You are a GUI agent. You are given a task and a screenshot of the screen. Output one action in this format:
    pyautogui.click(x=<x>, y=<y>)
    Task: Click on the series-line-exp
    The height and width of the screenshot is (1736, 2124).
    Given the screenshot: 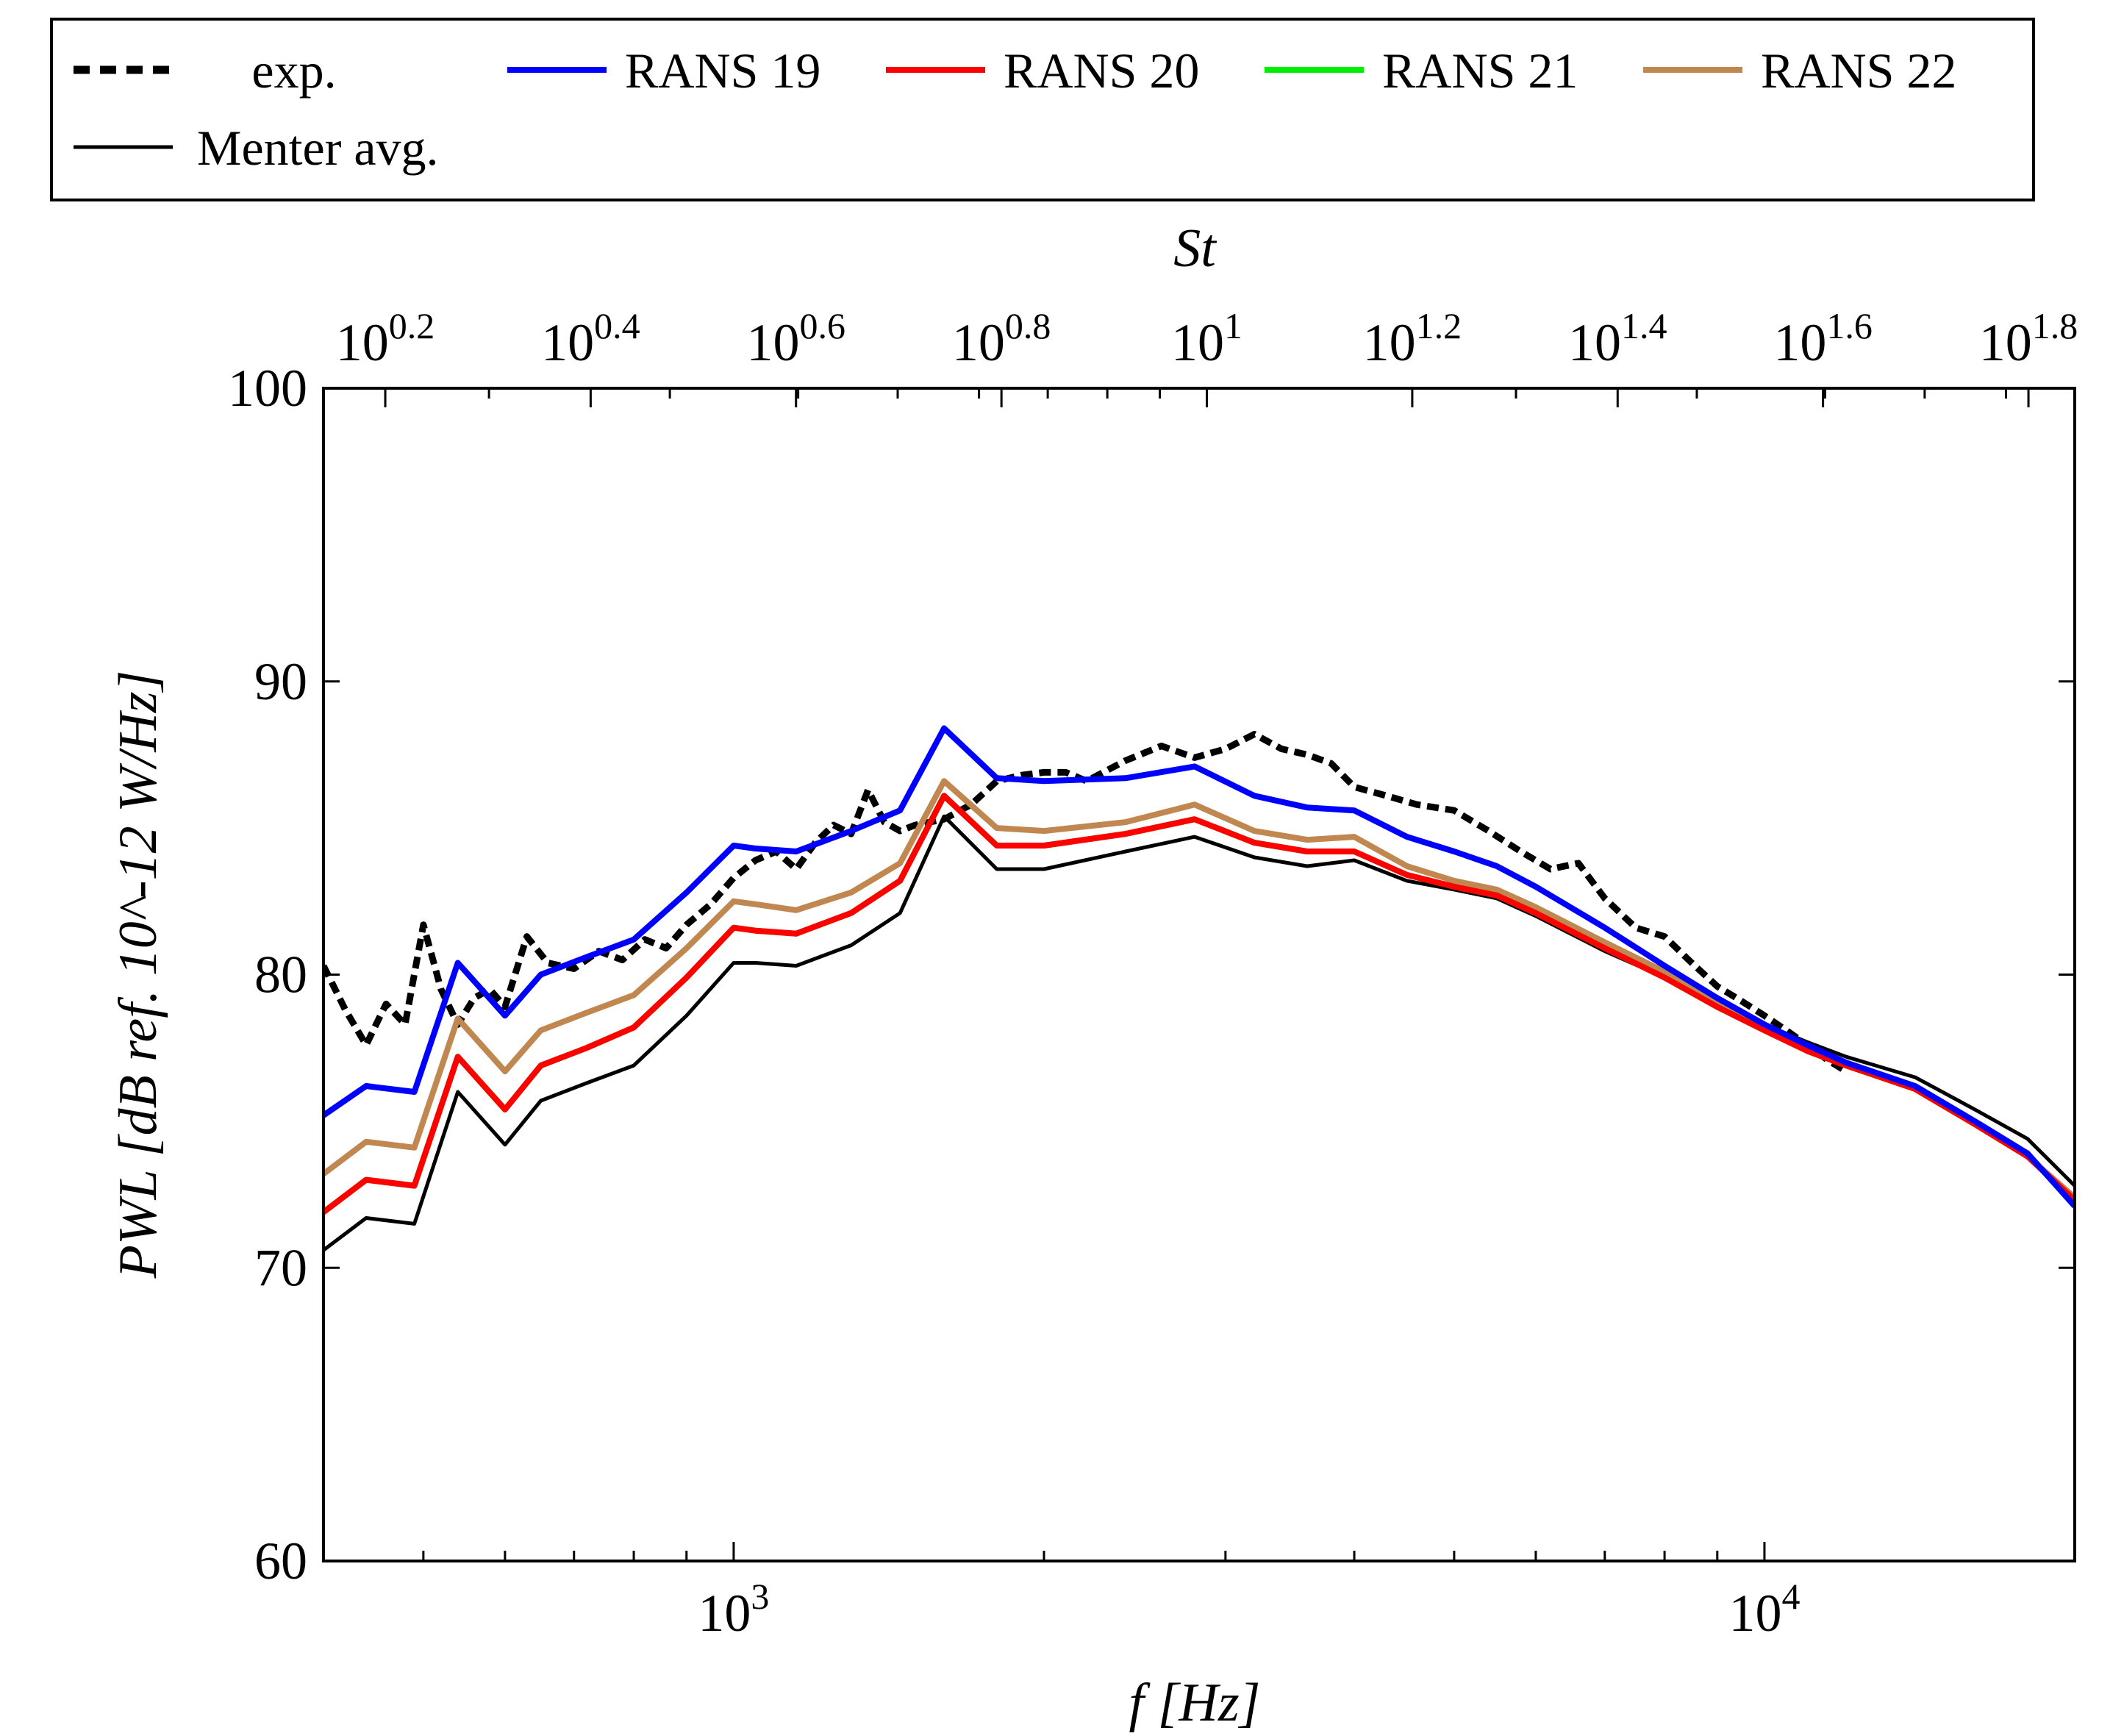 What is the action you would take?
    pyautogui.click(x=1085, y=903)
    